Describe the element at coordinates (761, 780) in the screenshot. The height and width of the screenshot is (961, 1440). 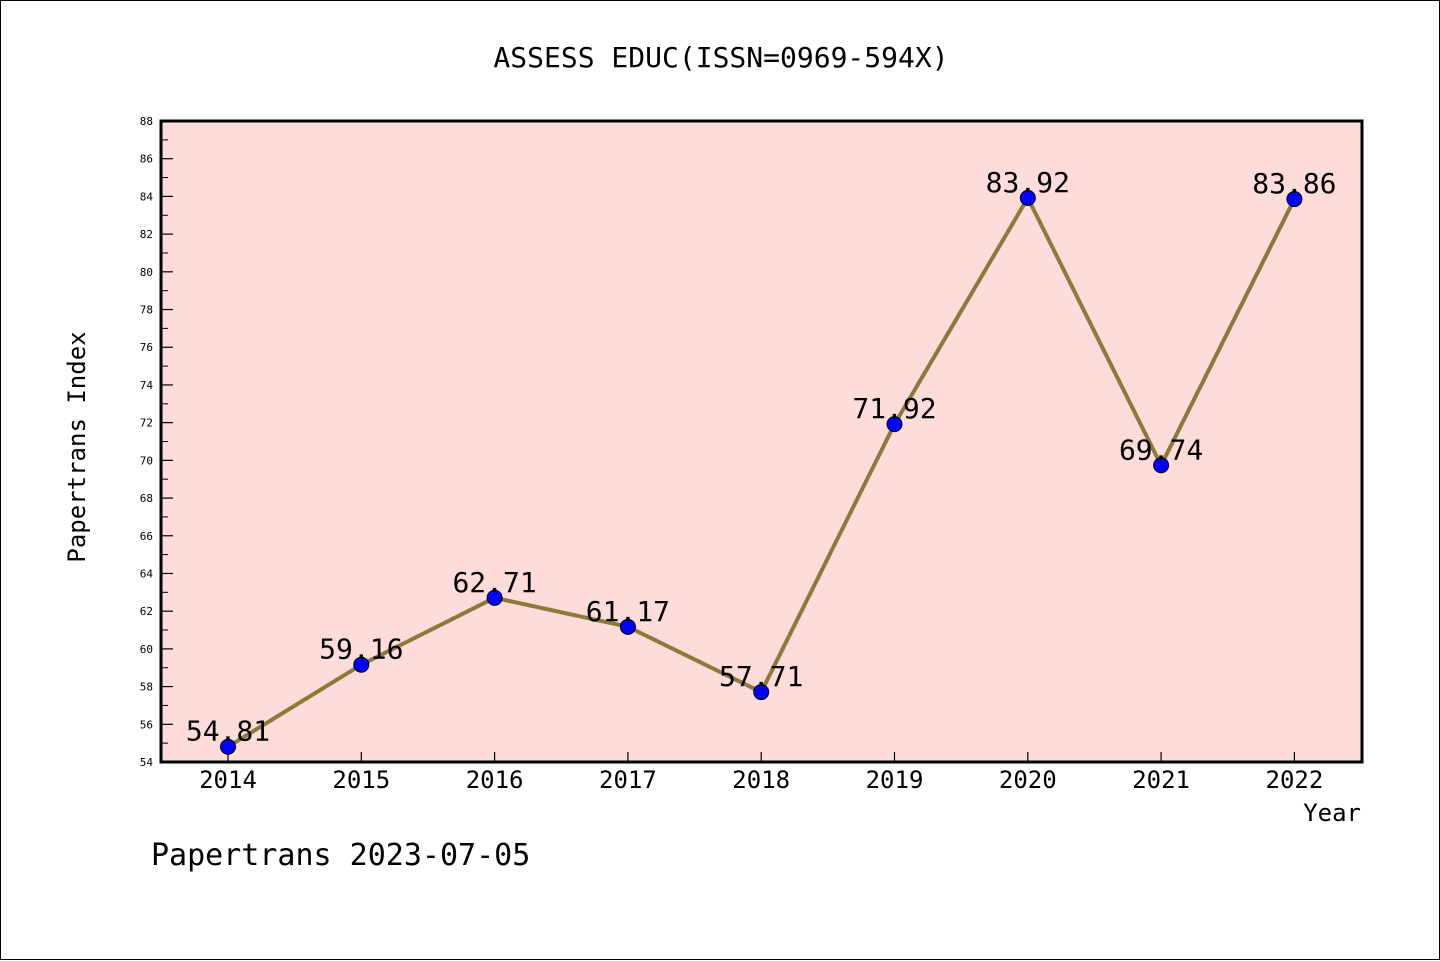
I see `x-tick-label: 2018` at that location.